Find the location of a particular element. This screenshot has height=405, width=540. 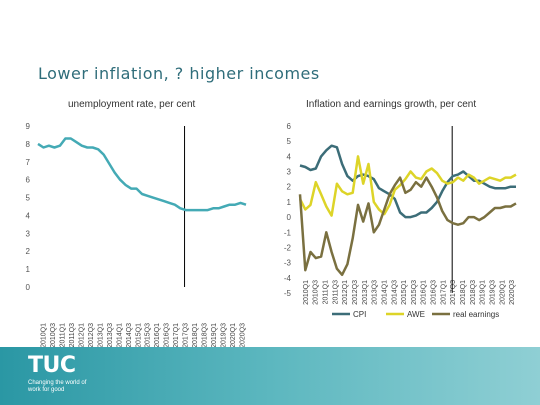

y-tick-label: -2 is located at coordinates (288, 247).